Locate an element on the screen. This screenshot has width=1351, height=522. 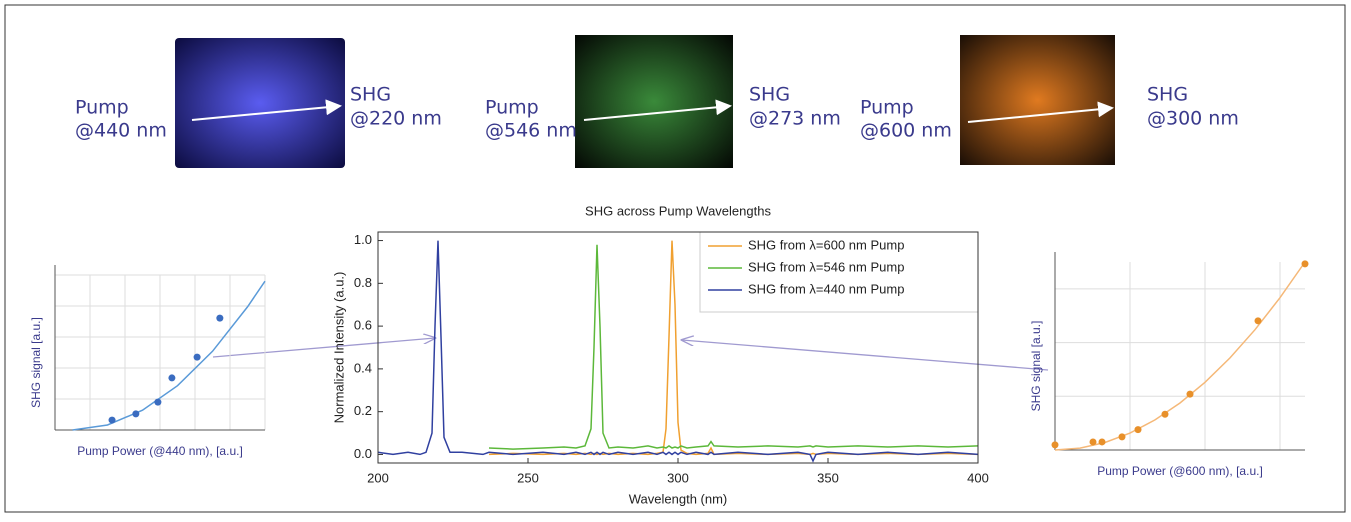
y-tick-label: 0.2 is located at coordinates (363, 410).